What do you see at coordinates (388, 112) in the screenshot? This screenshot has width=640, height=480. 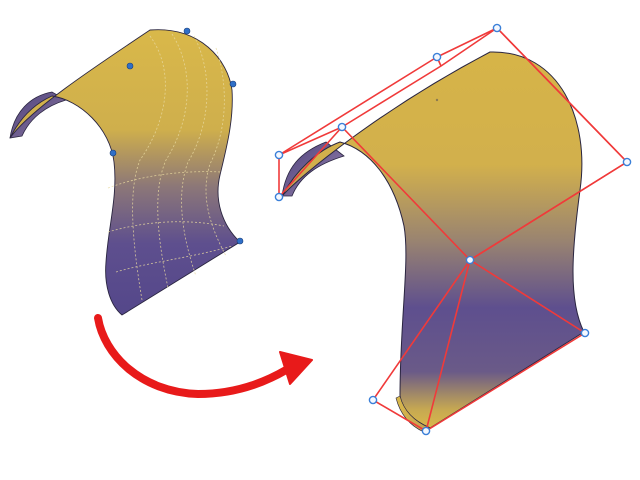 I see `control-frame-top-inner` at bounding box center [388, 112].